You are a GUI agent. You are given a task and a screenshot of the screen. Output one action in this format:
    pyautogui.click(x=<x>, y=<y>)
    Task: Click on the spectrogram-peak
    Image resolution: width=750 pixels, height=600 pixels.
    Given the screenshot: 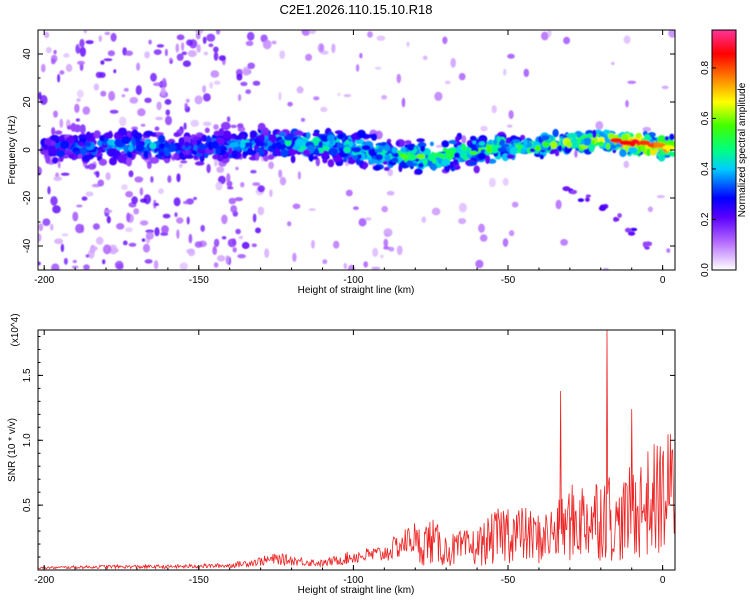 What is the action you would take?
    pyautogui.click(x=668, y=148)
    